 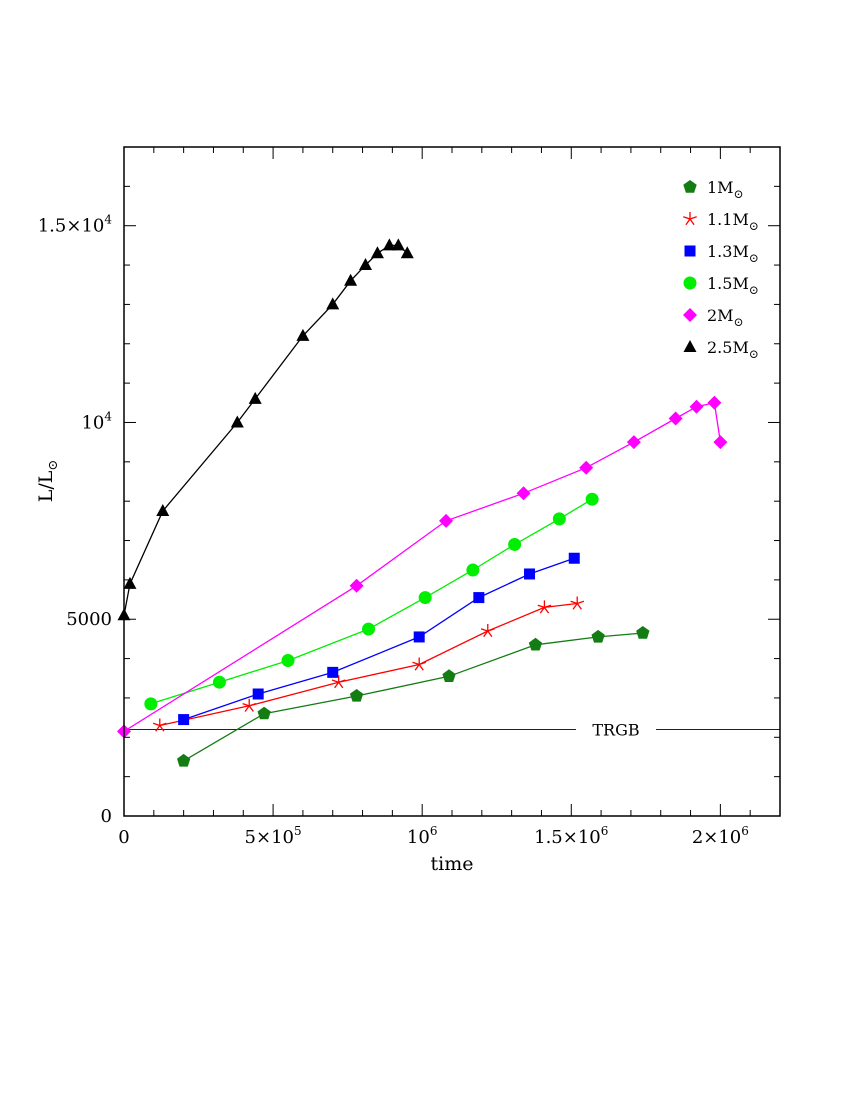 What do you see at coordinates (733, 349) in the screenshot?
I see `legend-label: 2.5M⊙` at bounding box center [733, 349].